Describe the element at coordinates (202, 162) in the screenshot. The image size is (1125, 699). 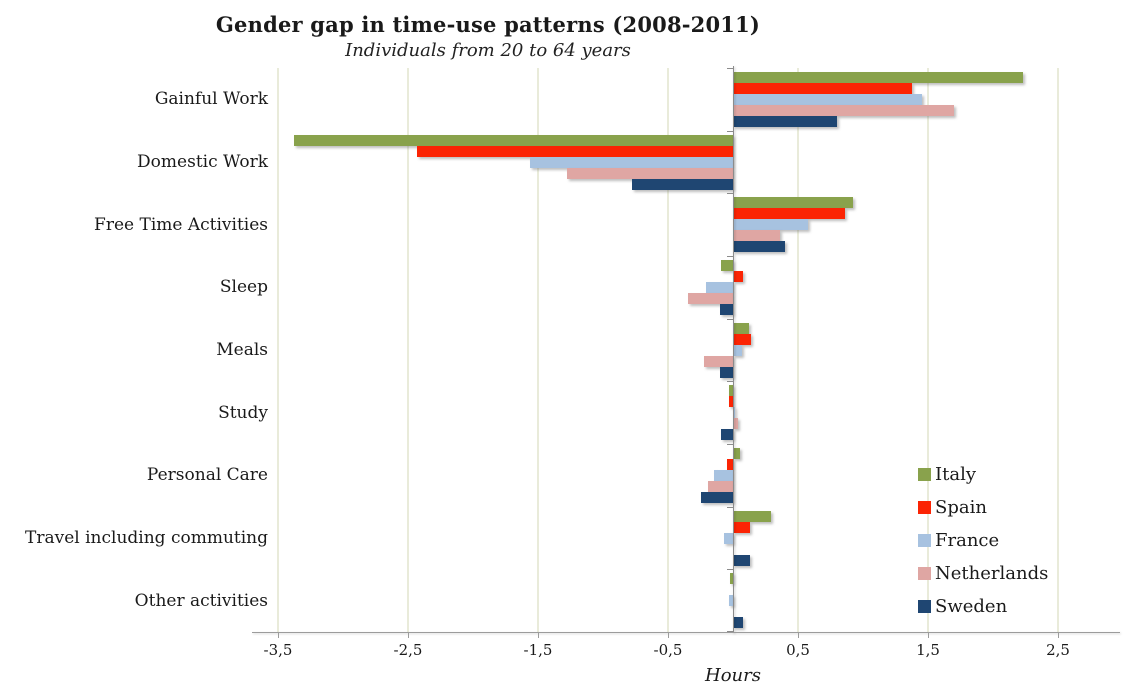
I see `category-label-domestic-work: Domestic Work` at that location.